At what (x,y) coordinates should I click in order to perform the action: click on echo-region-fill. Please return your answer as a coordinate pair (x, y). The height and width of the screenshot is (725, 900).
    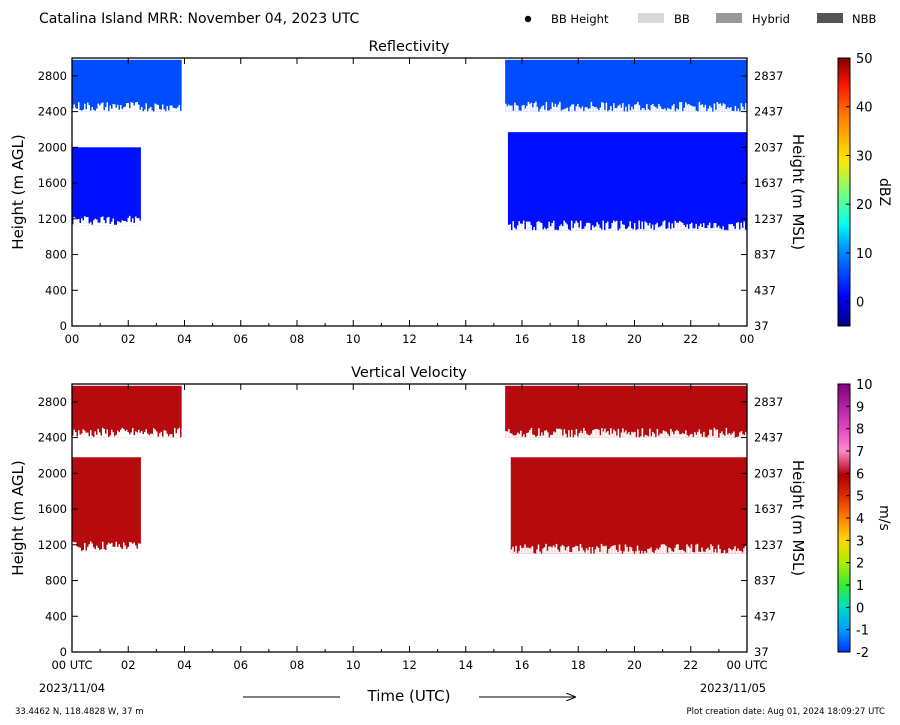
    Looking at the image, I should click on (127, 411).